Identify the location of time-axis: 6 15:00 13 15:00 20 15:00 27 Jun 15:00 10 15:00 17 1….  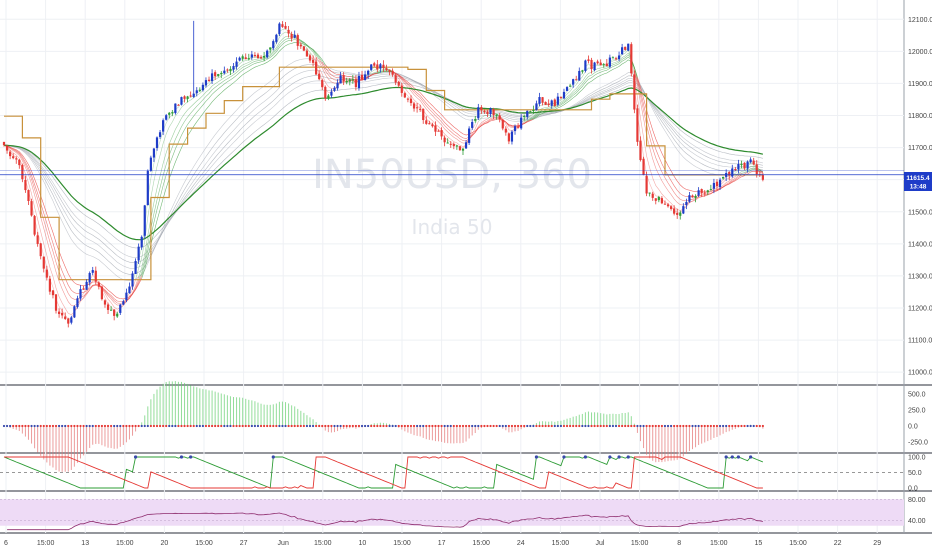
(442, 543).